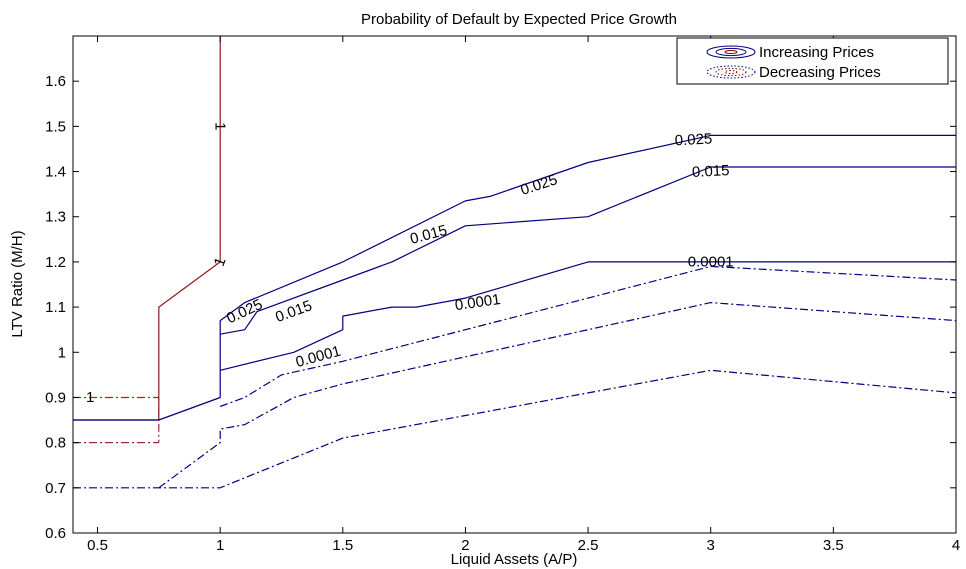 This screenshot has height=569, width=966. Describe the element at coordinates (220, 545) in the screenshot. I see `x-tick-label: 1` at that location.